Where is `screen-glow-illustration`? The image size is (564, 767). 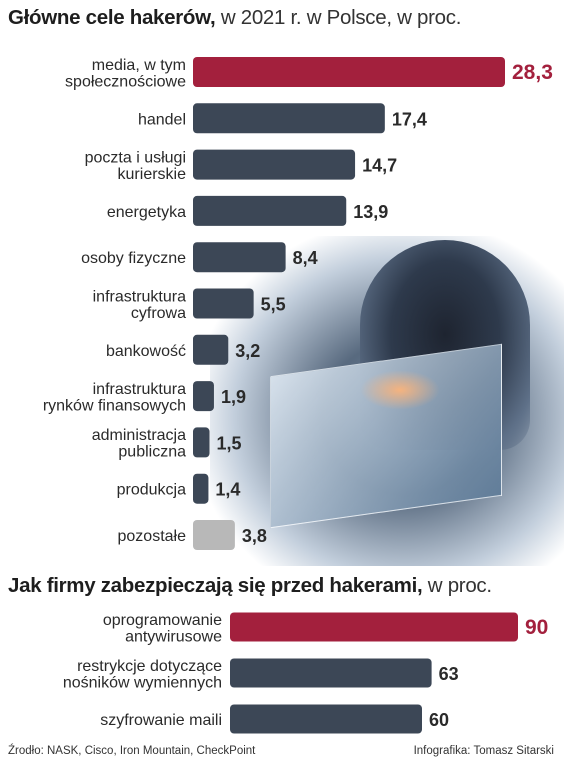 screen-glow-illustration is located at coordinates (400, 390).